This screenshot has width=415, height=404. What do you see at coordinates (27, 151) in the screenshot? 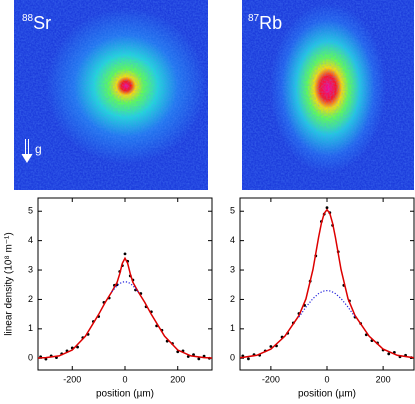
I see `gravity-arrow` at bounding box center [27, 151].